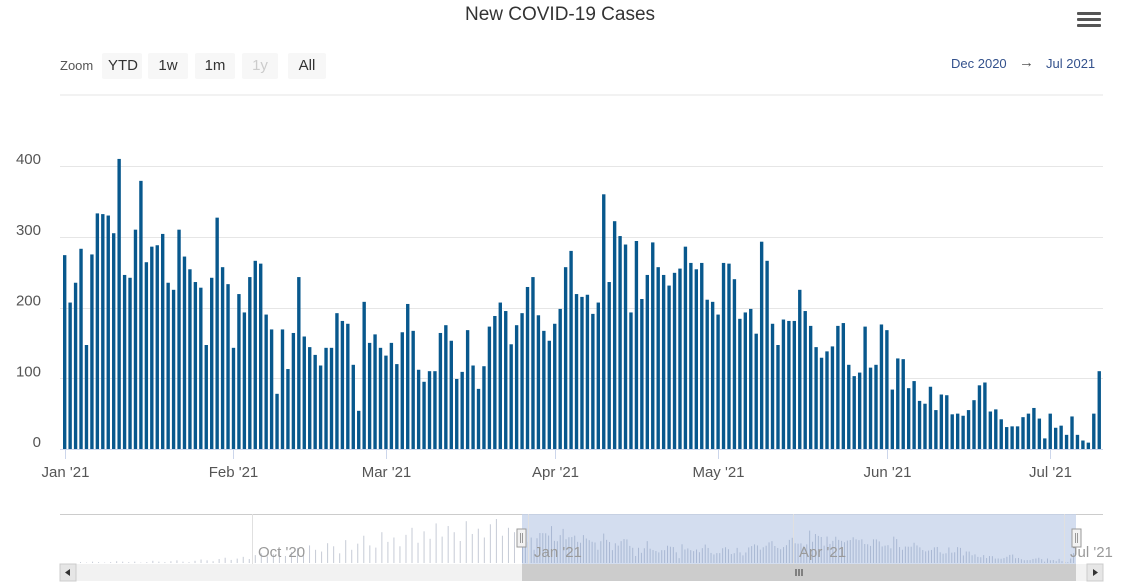 The image size is (1128, 586). I want to click on zoom-1w-button: 1w, so click(168, 66).